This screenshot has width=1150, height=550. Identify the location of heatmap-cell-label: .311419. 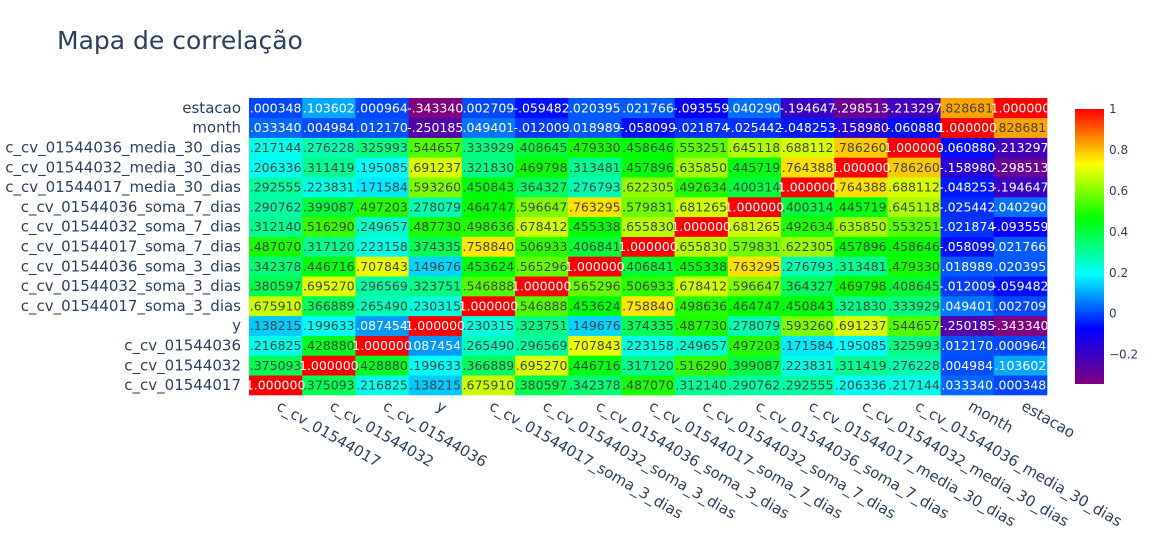
(861, 365).